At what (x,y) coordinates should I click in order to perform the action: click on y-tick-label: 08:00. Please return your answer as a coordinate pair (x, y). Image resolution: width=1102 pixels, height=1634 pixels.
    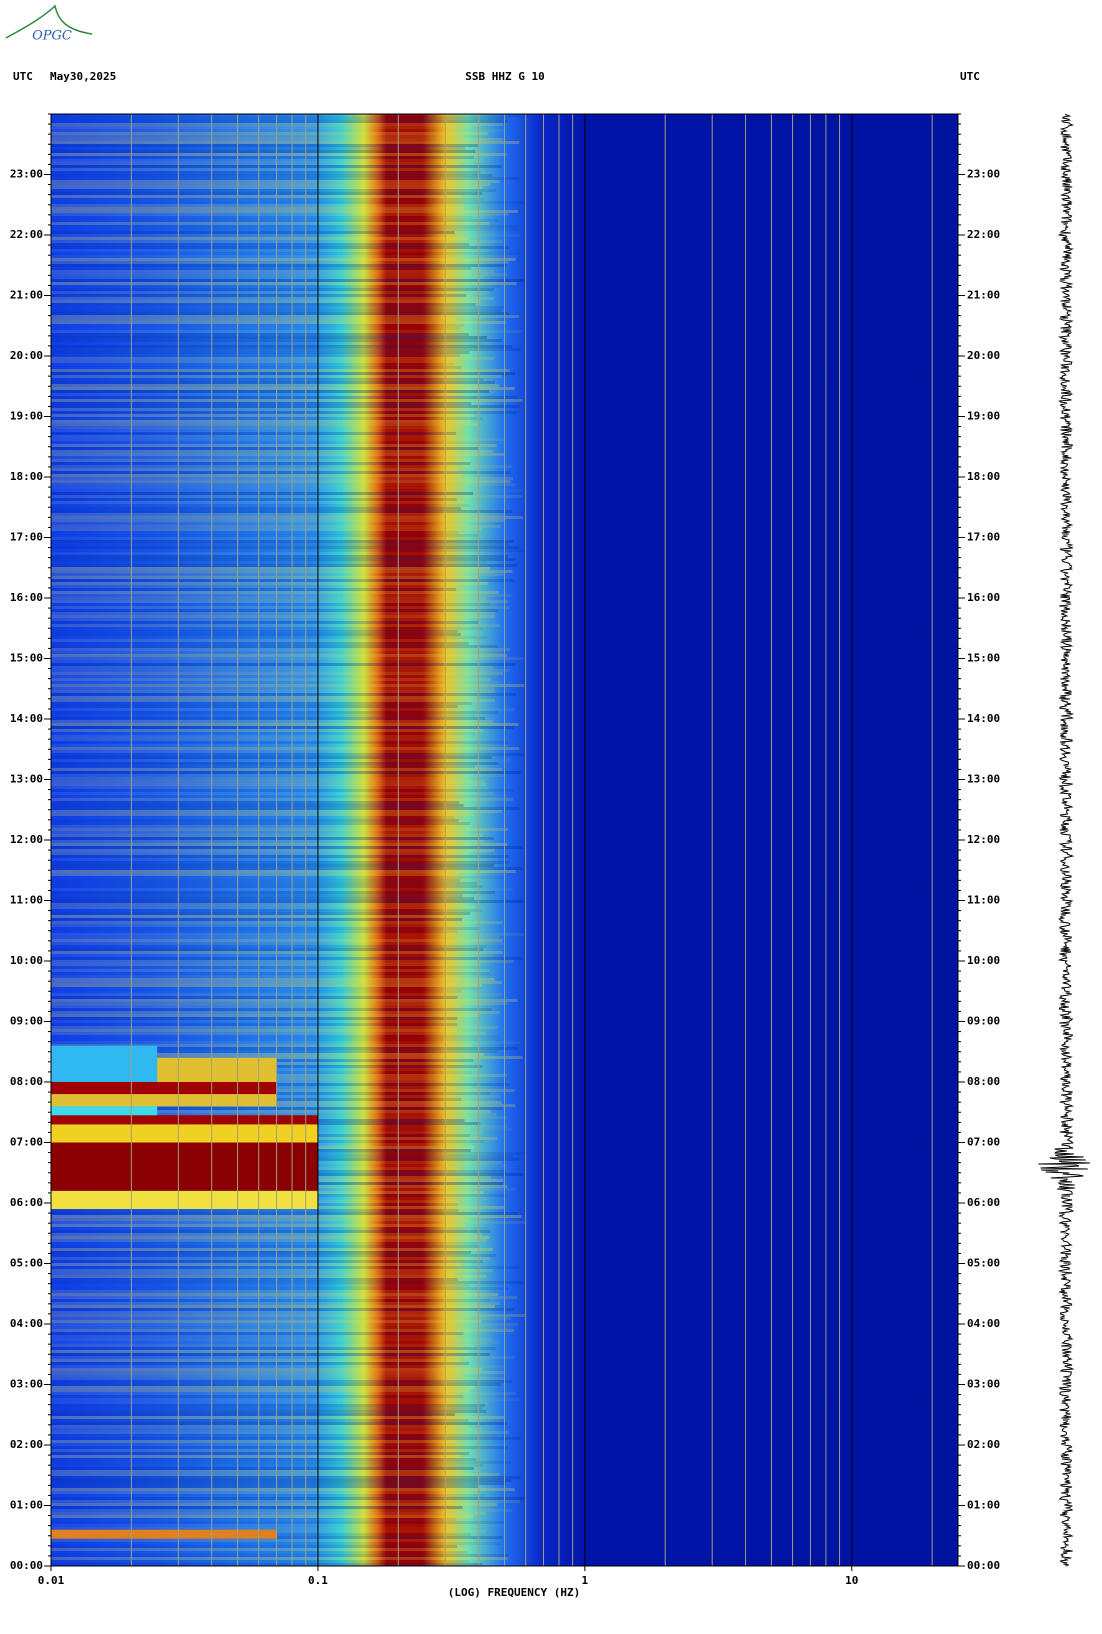
    Looking at the image, I should click on (26, 1081).